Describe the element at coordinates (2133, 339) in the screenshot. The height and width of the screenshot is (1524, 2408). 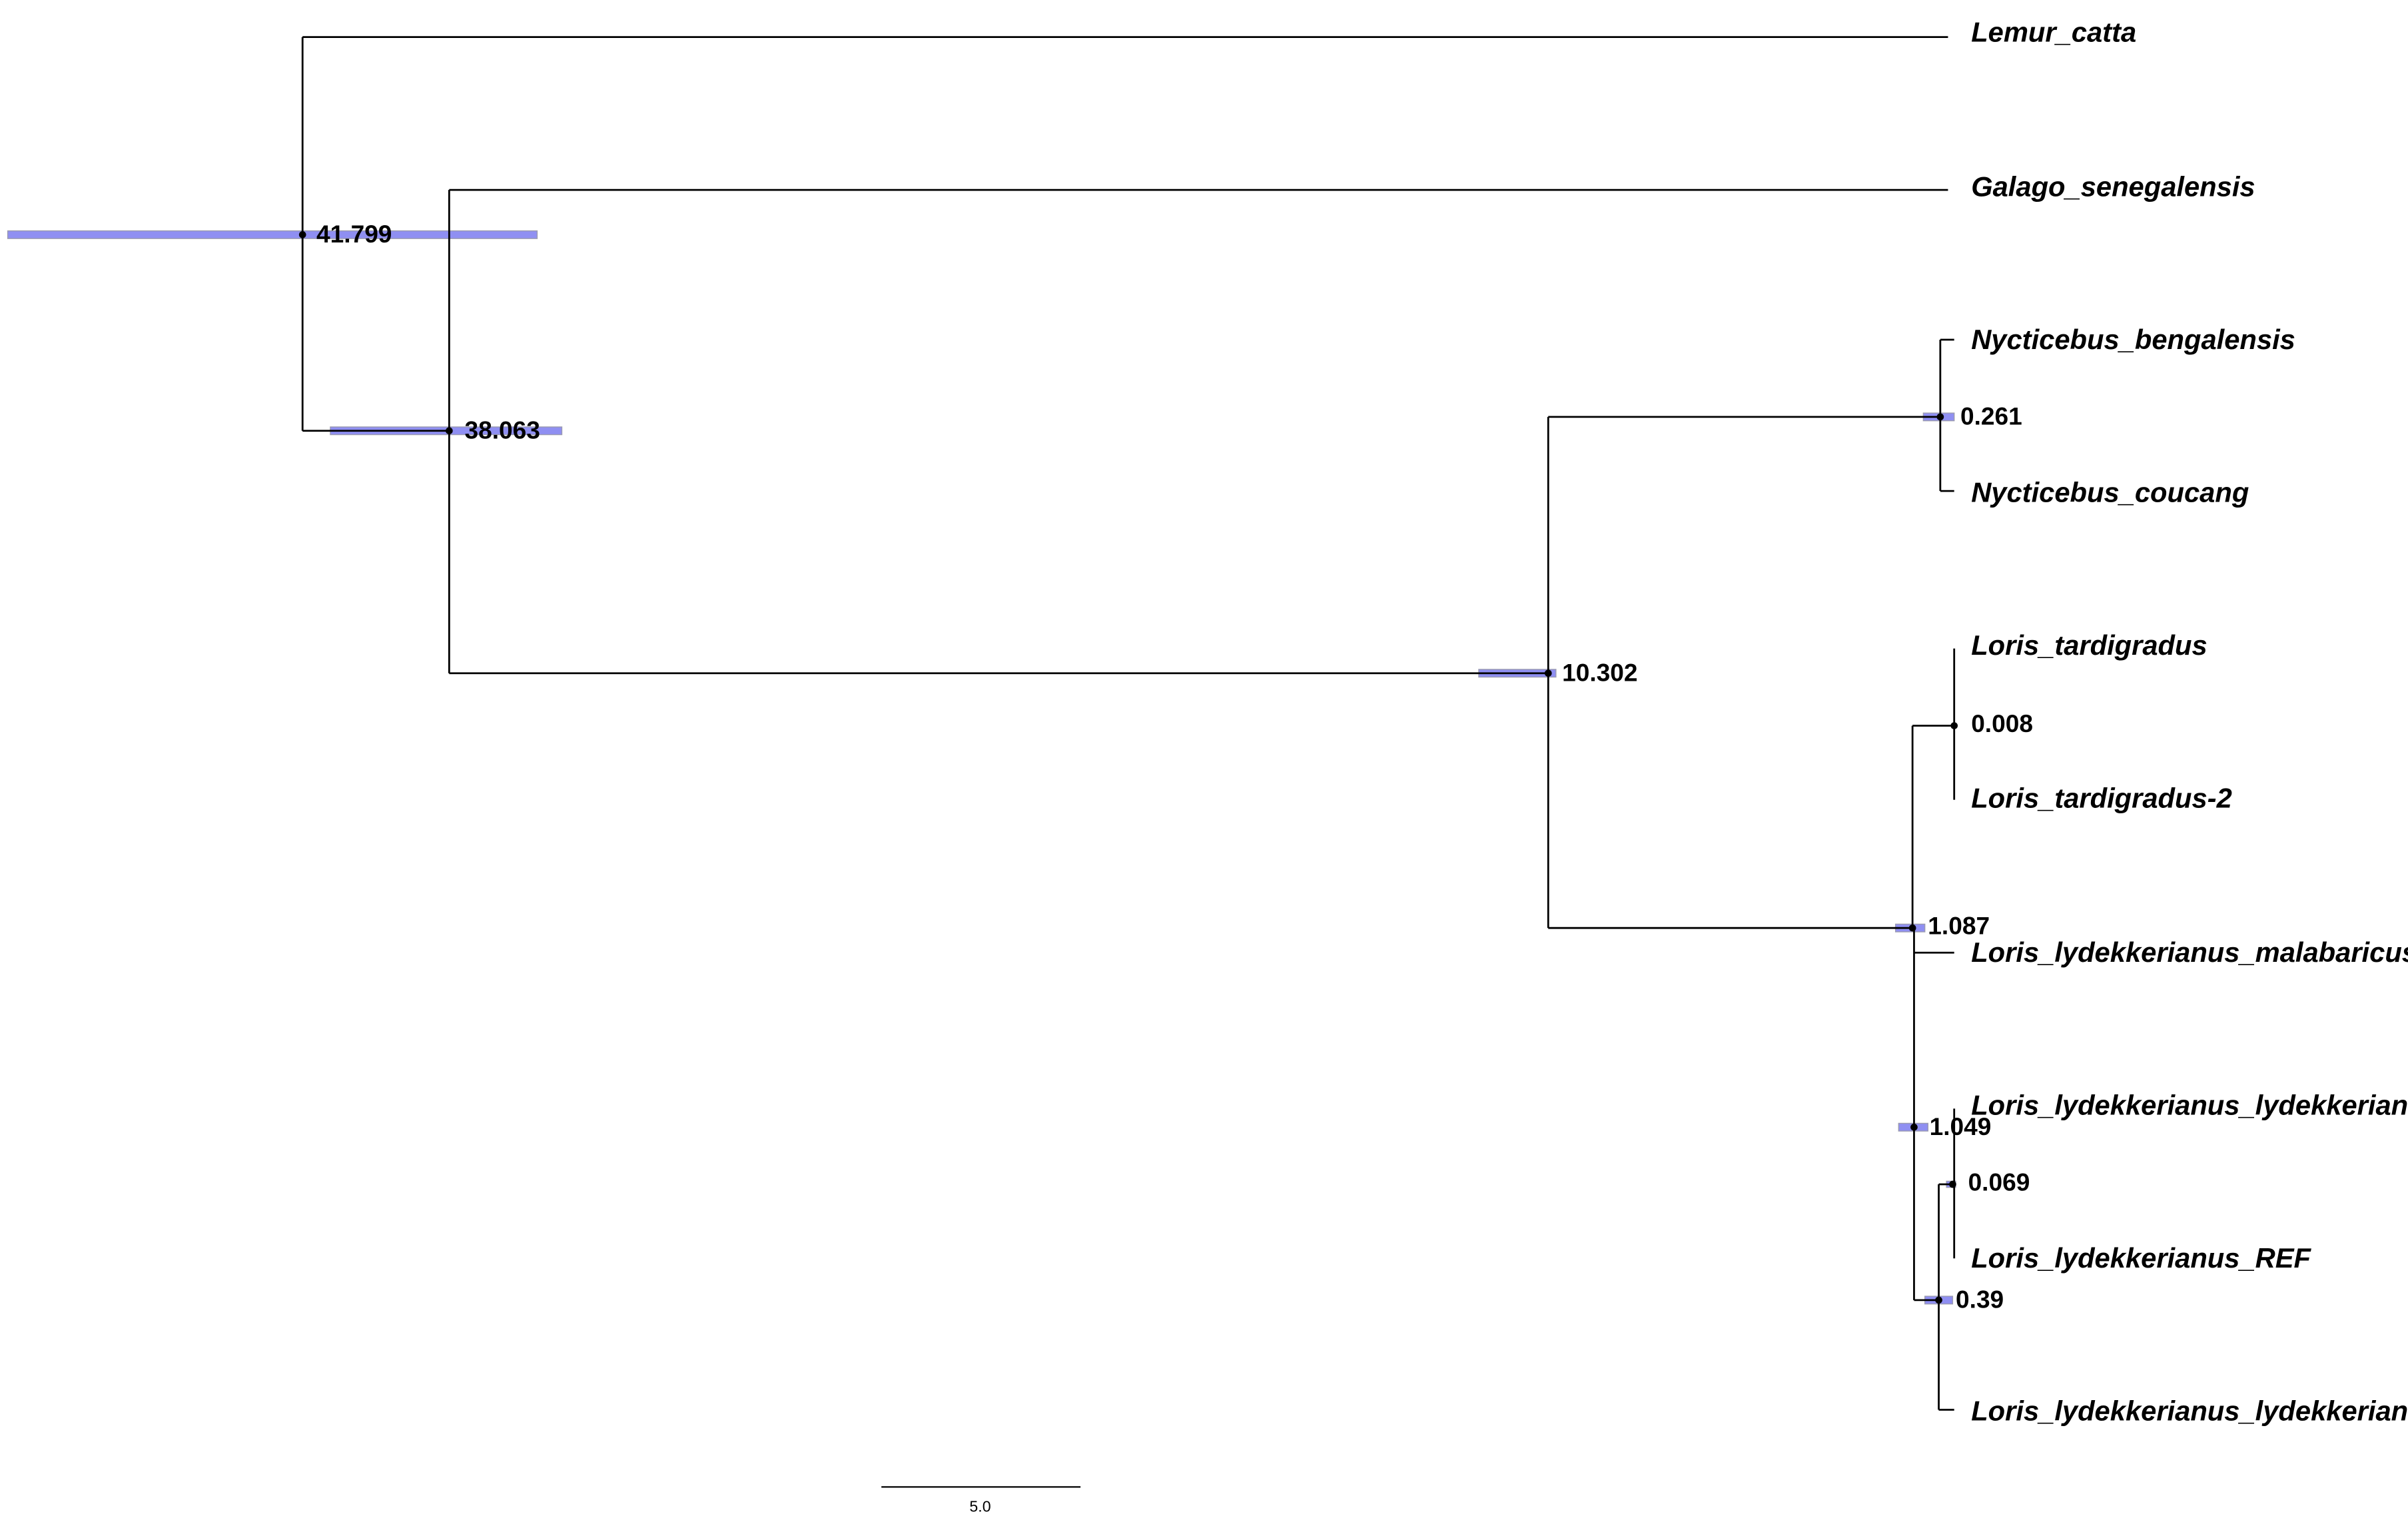
I see `tip-label: Nycticebus_bengalensis` at that location.